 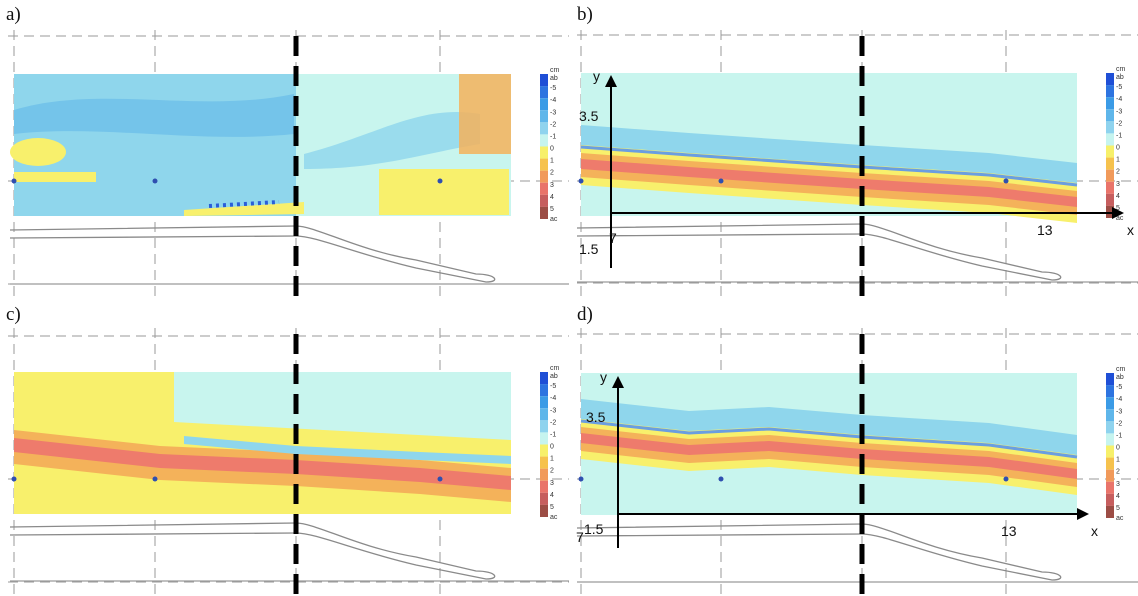 I want to click on bed-profile-outline, so click(x=252, y=254).